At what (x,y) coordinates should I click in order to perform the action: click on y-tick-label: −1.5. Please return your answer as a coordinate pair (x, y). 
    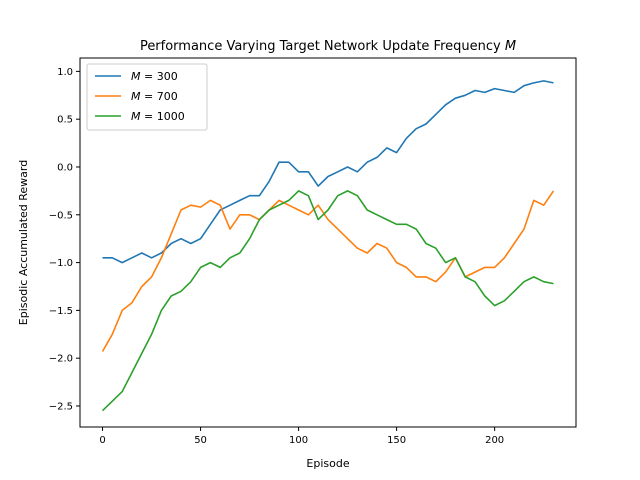
    Looking at the image, I should click on (61, 311).